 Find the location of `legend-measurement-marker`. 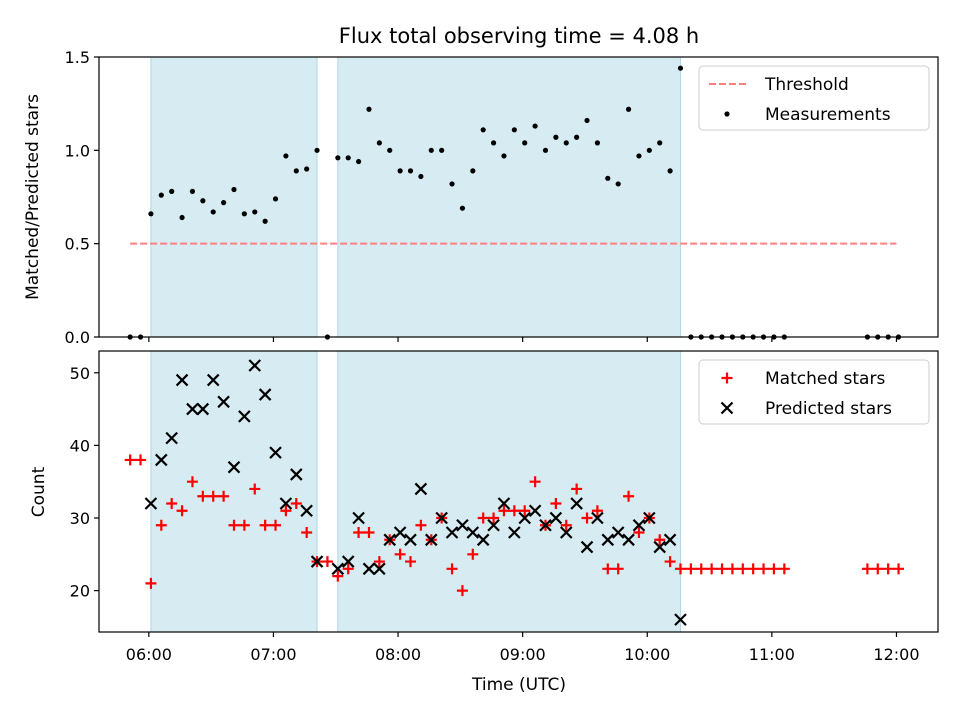

legend-measurement-marker is located at coordinates (727, 114).